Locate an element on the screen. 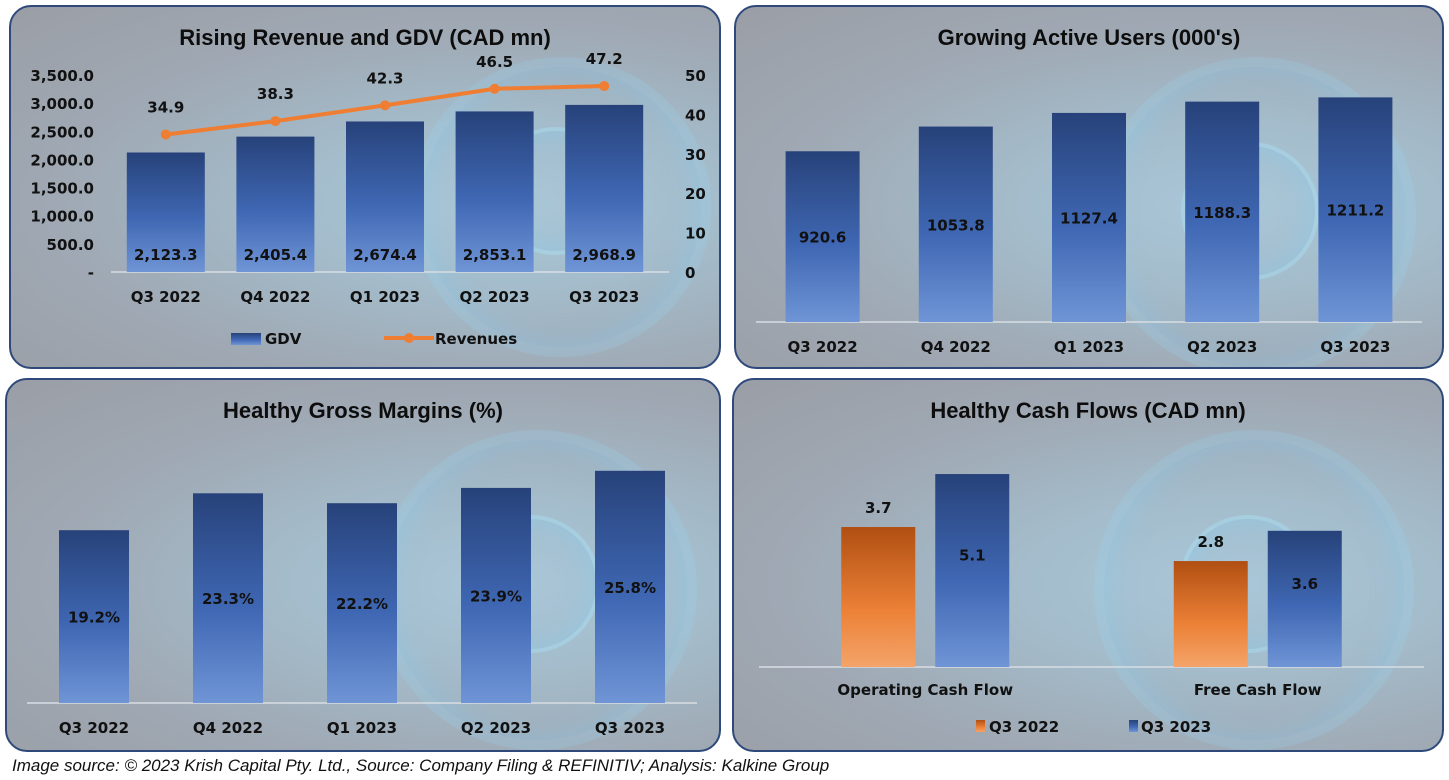  revenues-data-label: 46.5 is located at coordinates (494, 62).